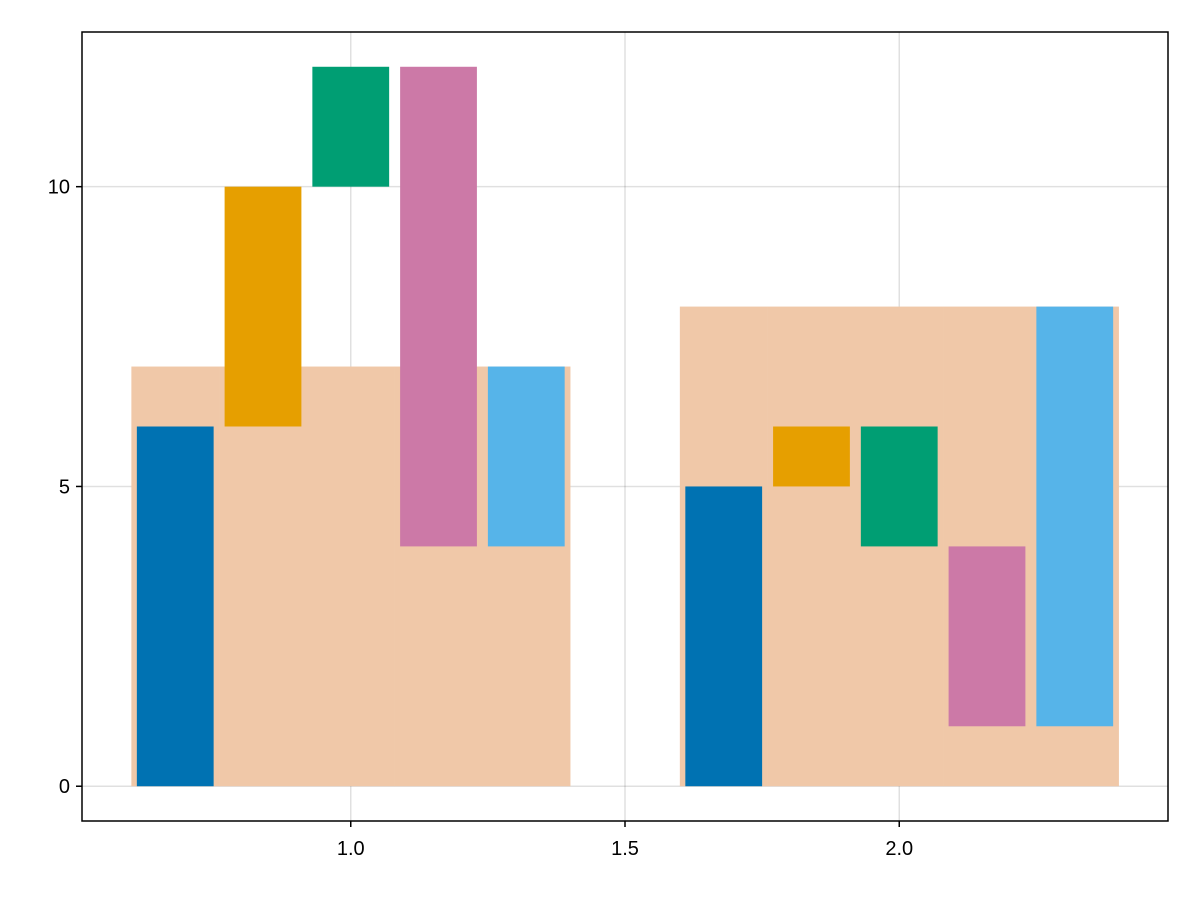  What do you see at coordinates (899, 849) in the screenshot?
I see `x-tick-label: 2.0` at bounding box center [899, 849].